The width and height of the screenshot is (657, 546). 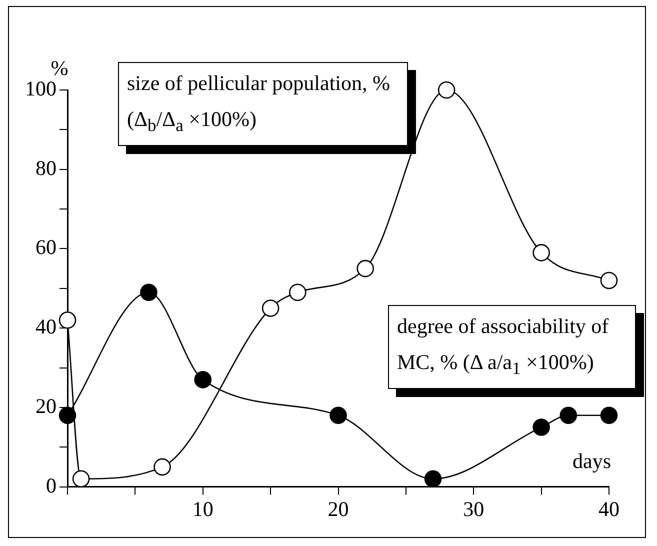 What do you see at coordinates (473, 508) in the screenshot?
I see `x-tick-label: 30` at bounding box center [473, 508].